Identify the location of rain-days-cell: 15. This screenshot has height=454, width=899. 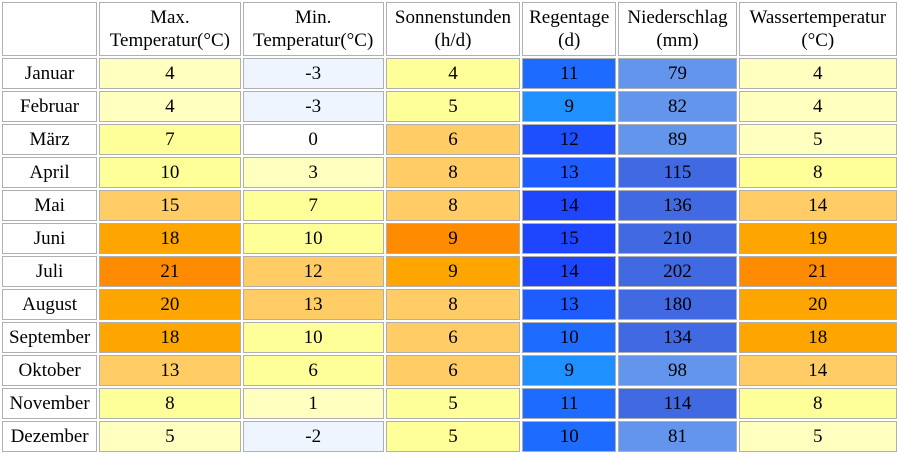
(569, 238).